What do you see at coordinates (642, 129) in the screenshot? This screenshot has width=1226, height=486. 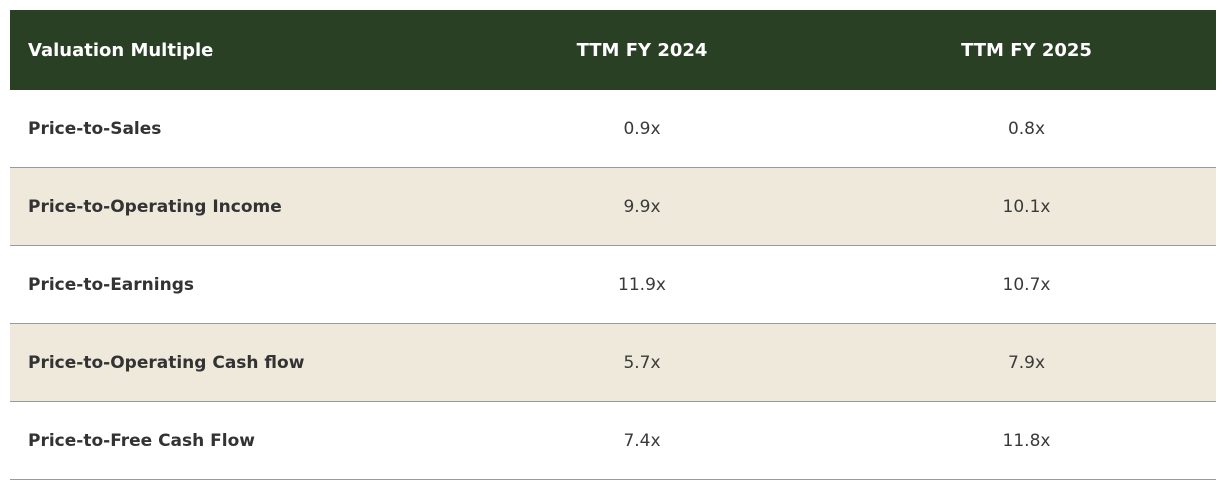 I see `value-cell: 0.9x` at bounding box center [642, 129].